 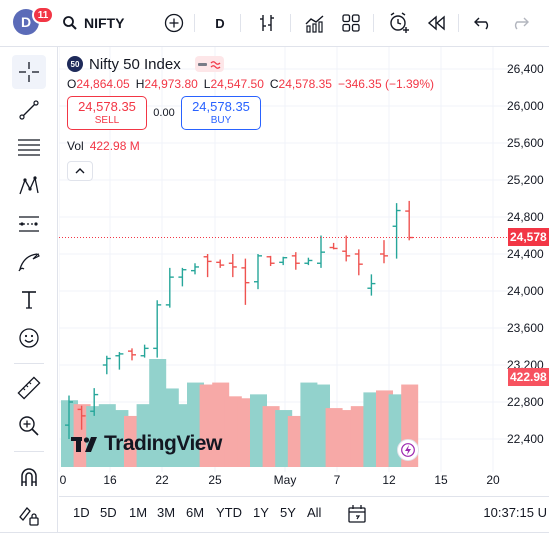 What do you see at coordinates (525, 69) in the screenshot?
I see `price-axis-label: 26,400` at bounding box center [525, 69].